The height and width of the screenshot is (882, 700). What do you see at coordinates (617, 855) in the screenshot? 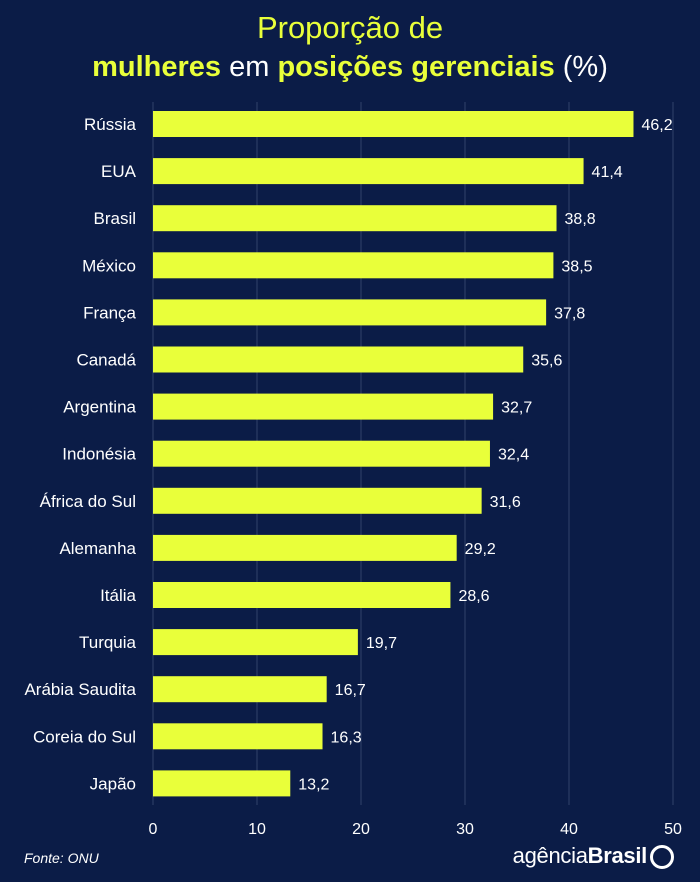
I see `brand-text-brasil: Brasil` at bounding box center [617, 855].